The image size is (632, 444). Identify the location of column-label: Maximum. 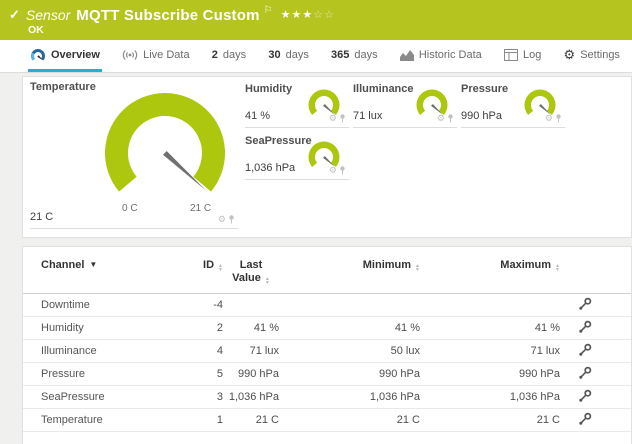
(526, 265).